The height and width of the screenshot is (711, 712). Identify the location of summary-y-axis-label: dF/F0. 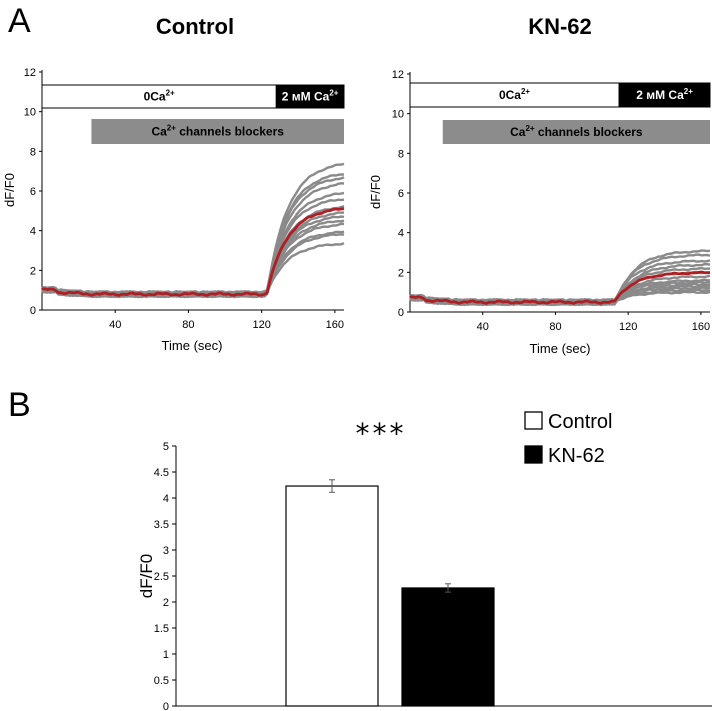
(146, 576).